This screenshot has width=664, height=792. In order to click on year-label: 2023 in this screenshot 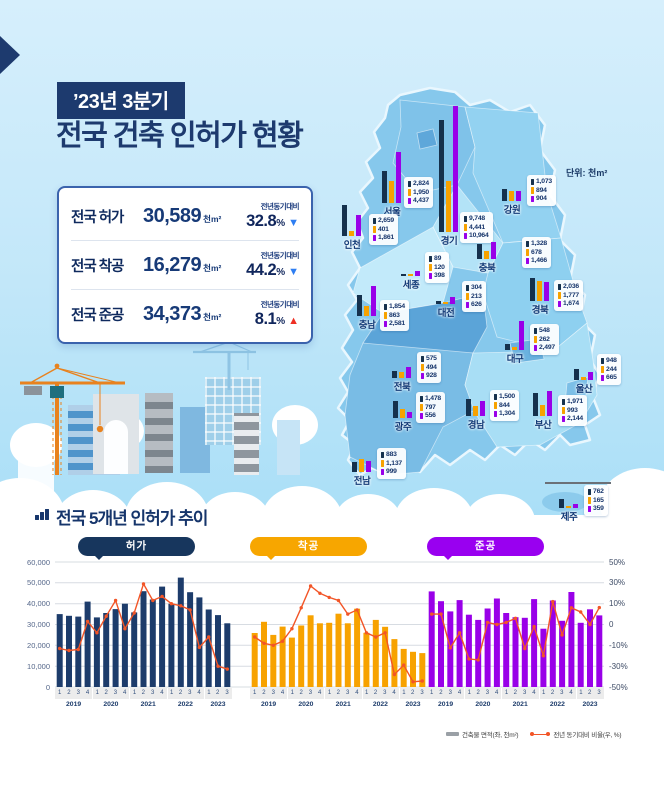, I will do `click(218, 704)`.